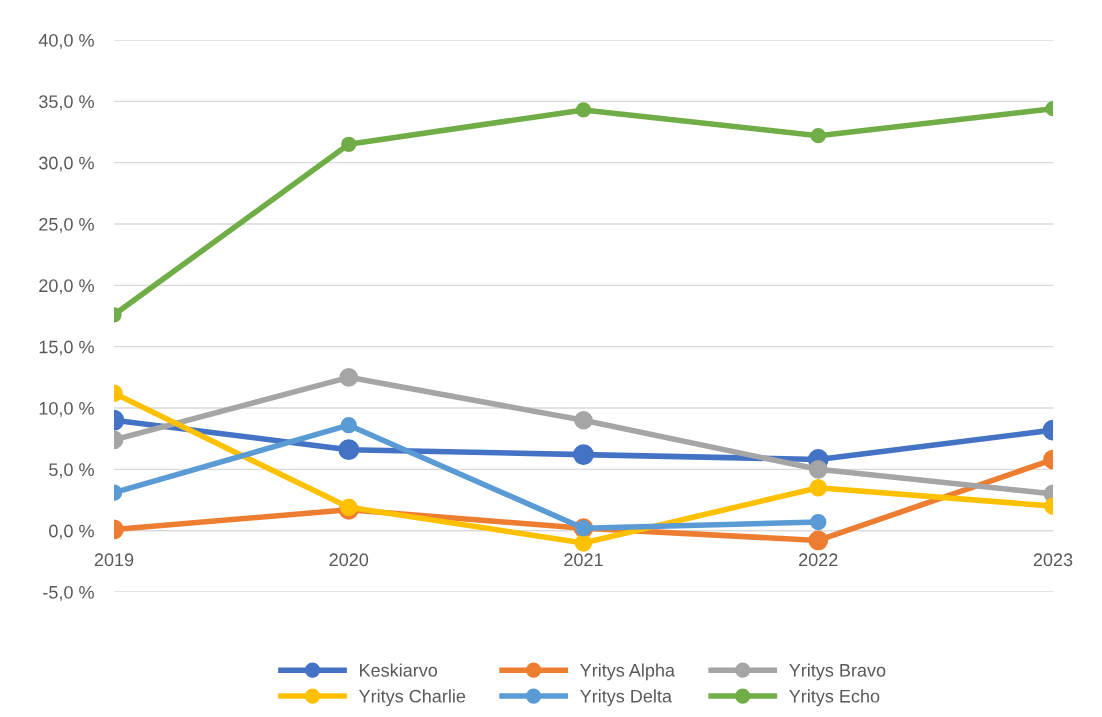 This screenshot has height=717, width=1102. Describe the element at coordinates (412, 698) in the screenshot. I see `legend-label: Yritys Charlie` at that location.